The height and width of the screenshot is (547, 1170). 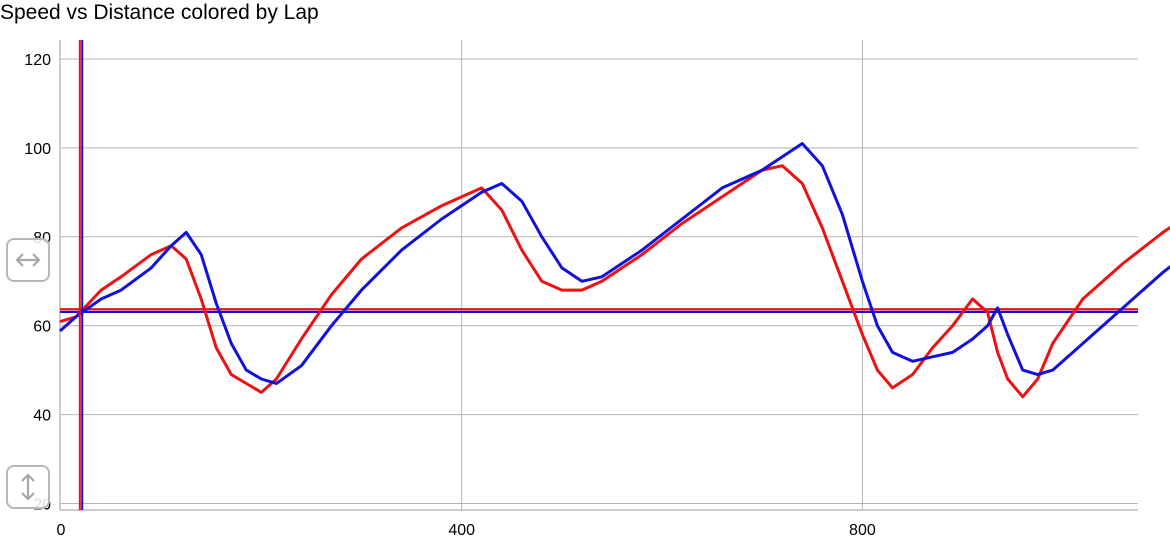 I want to click on y-axis-ticks: 20406080100120, so click(x=37, y=283).